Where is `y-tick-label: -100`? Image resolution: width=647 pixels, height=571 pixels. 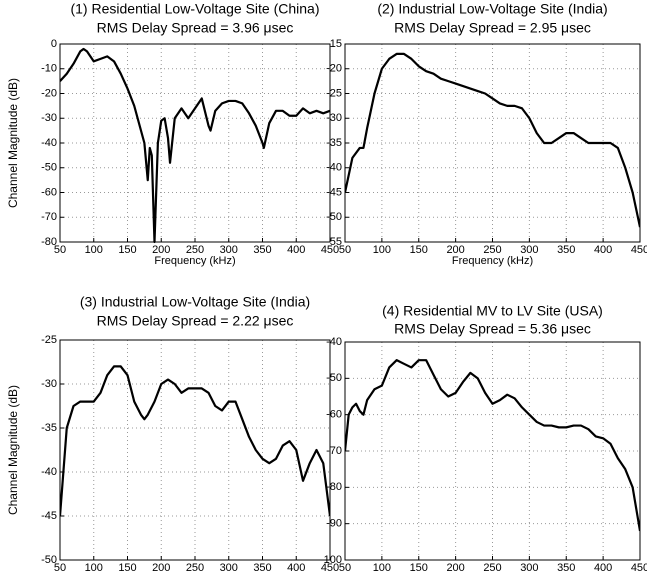
y-tick-label: -100 is located at coordinates (331, 560).